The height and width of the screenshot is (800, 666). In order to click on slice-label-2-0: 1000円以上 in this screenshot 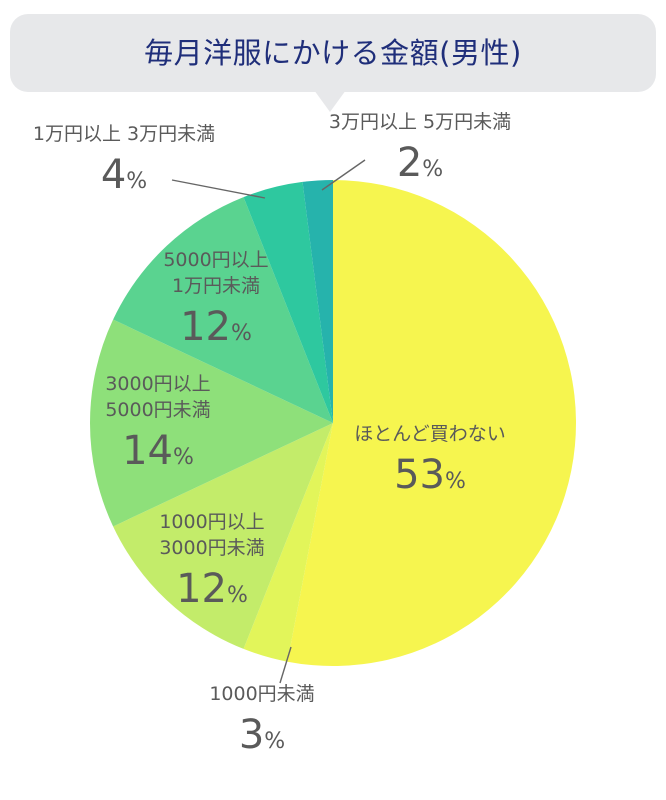, I will do `click(211, 522)`.